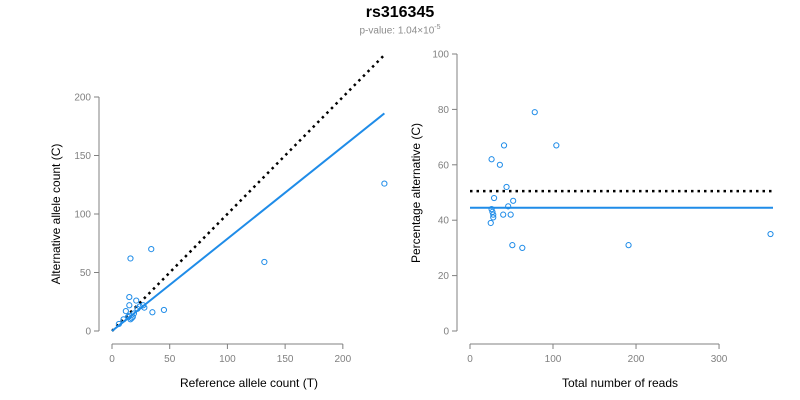 The image size is (800, 400). Describe the element at coordinates (416, 193) in the screenshot. I see `y-axis-label: Percentage alternative (C)` at that location.